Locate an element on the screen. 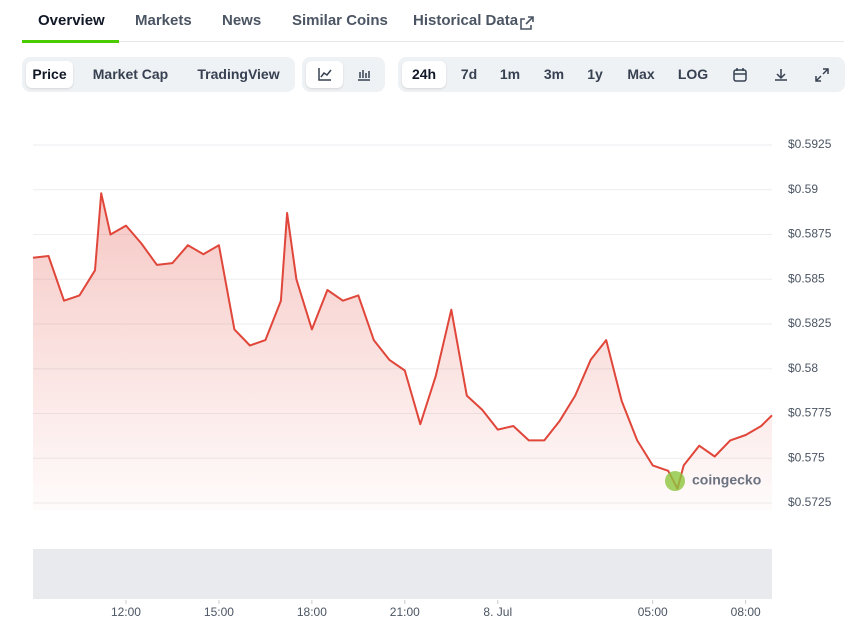 This screenshot has width=855, height=641. range-button: 3m is located at coordinates (554, 74).